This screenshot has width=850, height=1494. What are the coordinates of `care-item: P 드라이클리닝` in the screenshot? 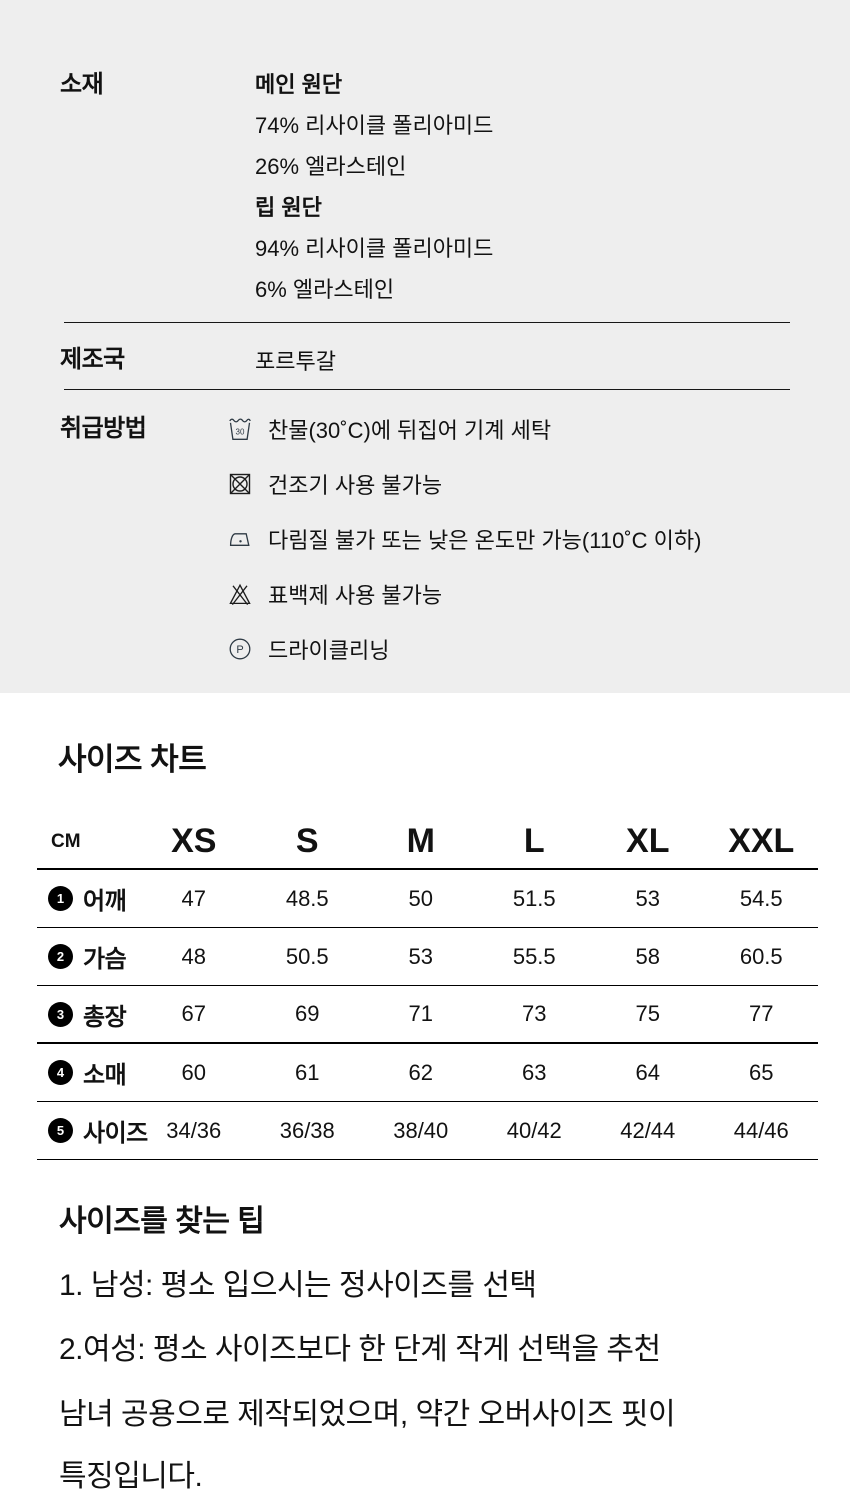 It's located at (464, 648).